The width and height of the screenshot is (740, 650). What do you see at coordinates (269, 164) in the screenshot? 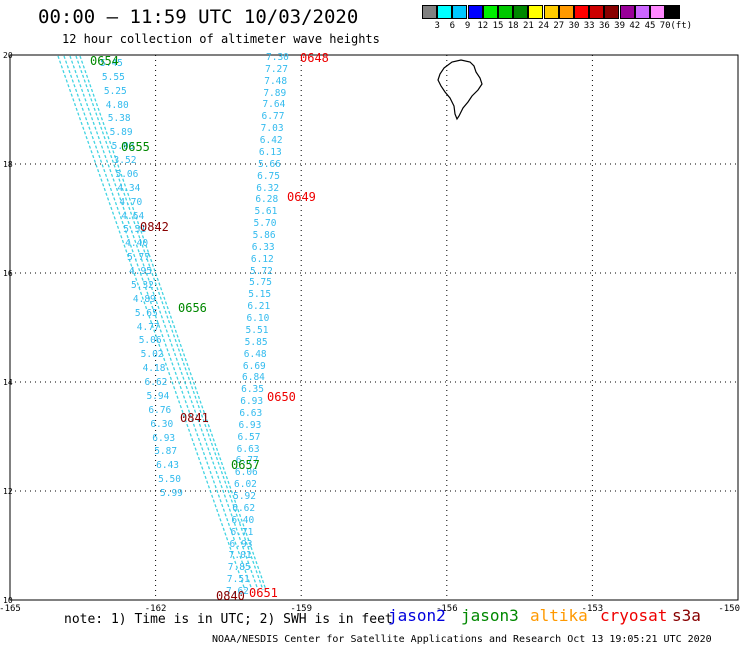
I see `swh-value: 5.66` at bounding box center [269, 164].